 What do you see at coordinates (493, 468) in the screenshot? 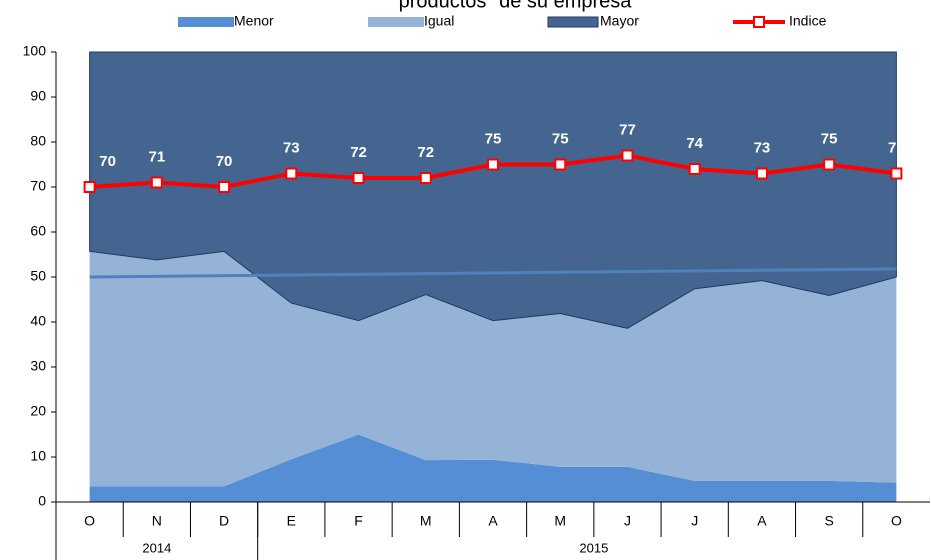
I see `area` at bounding box center [493, 468].